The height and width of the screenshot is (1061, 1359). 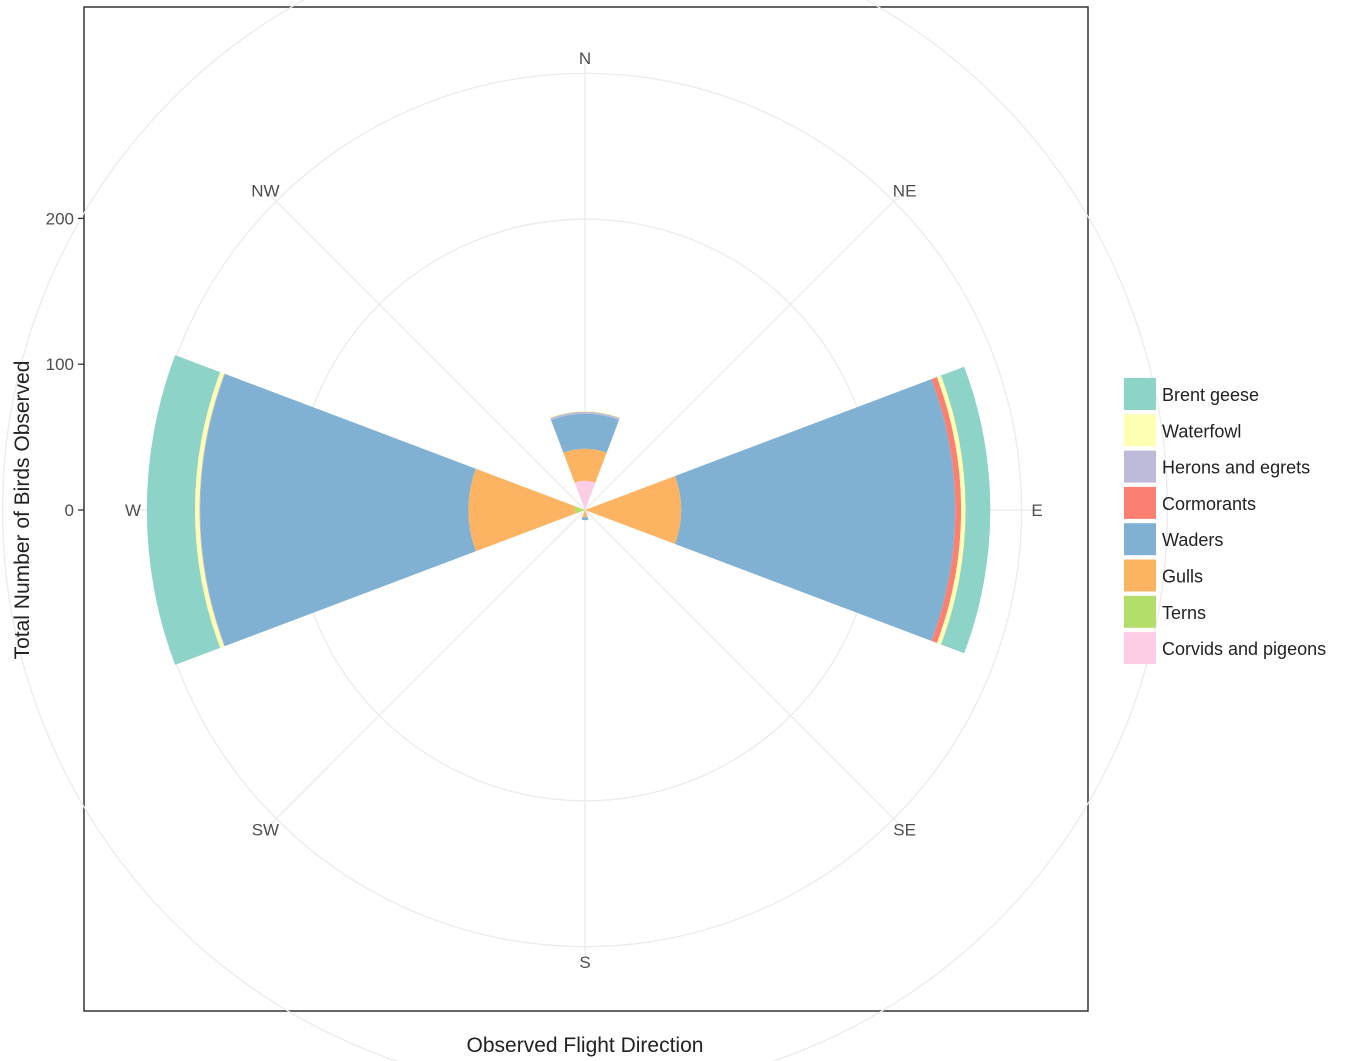 What do you see at coordinates (951, 510) in the screenshot?
I see `bar-segment-e-waterfowl` at bounding box center [951, 510].